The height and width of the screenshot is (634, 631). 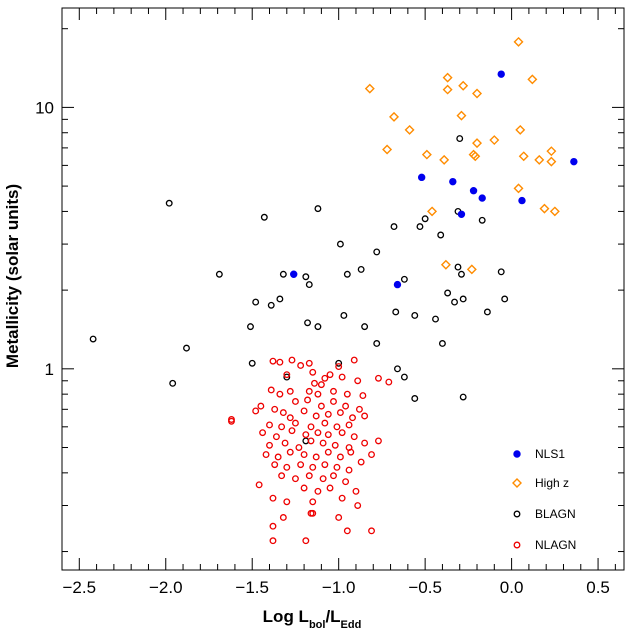 What do you see at coordinates (12, 276) in the screenshot?
I see `y-axis-title: Metallicity (solar units)` at bounding box center [12, 276].